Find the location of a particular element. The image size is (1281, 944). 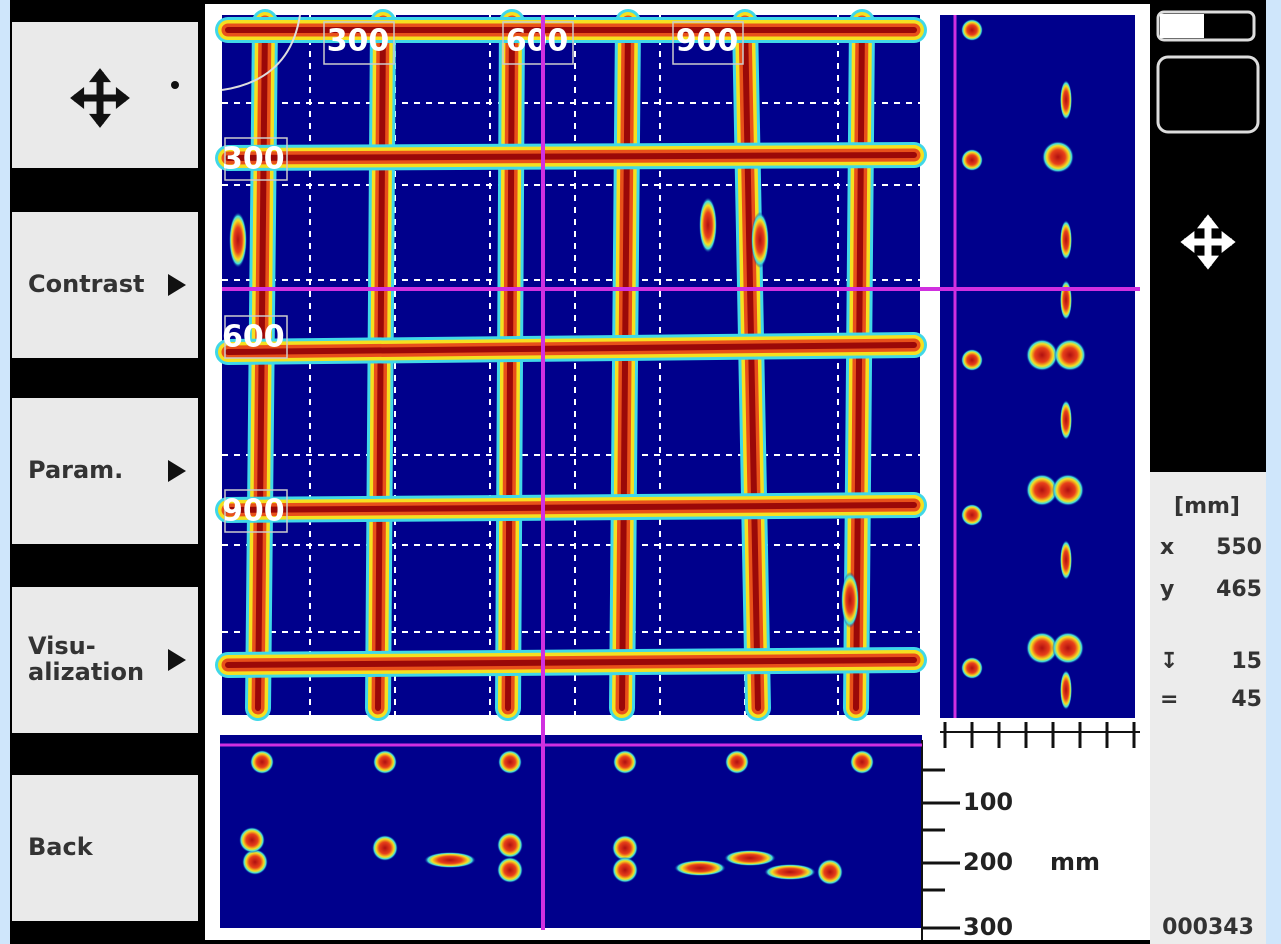

memory-card is located at coordinates (1208, 94).